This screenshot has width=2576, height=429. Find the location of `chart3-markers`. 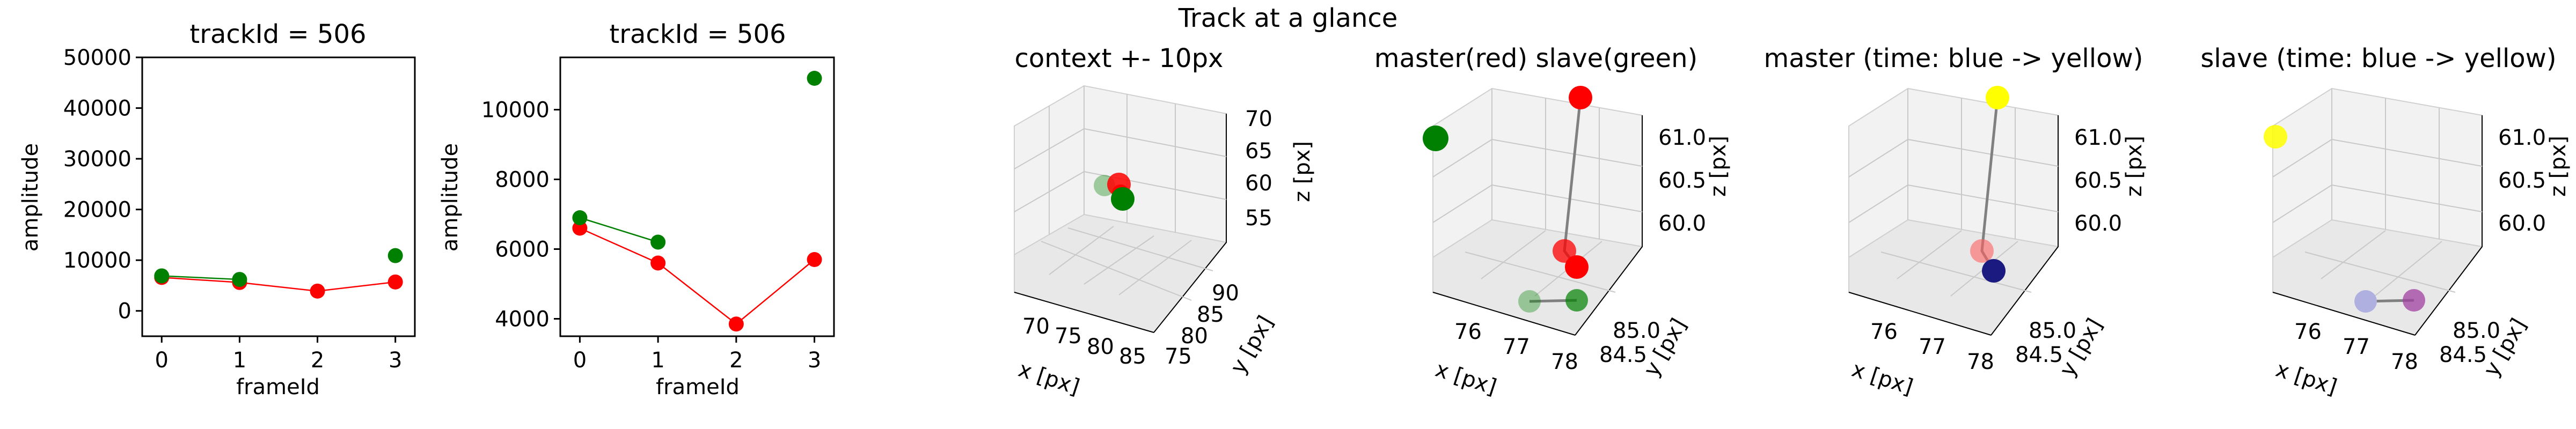

chart3-markers is located at coordinates (1114, 192).